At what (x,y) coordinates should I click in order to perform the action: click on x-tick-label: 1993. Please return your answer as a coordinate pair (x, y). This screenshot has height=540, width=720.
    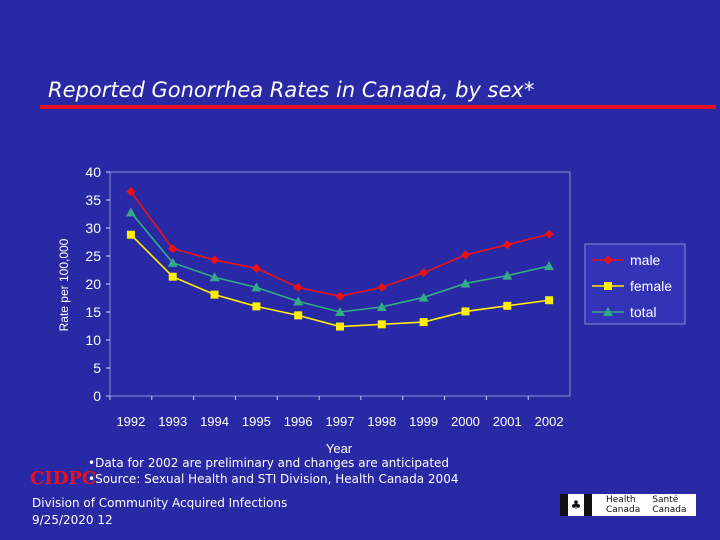
    Looking at the image, I should click on (172, 421).